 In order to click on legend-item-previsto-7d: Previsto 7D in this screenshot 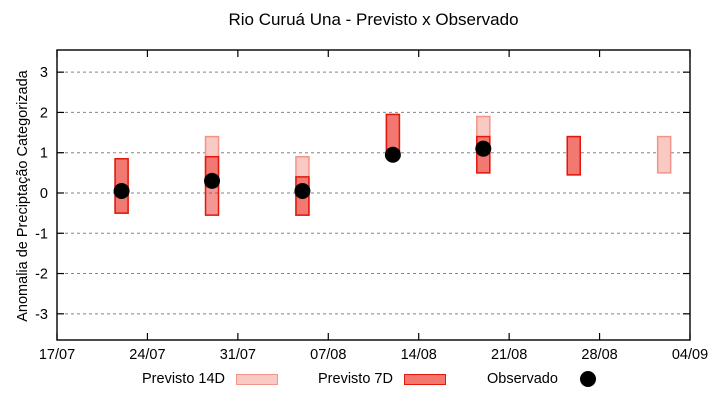, I will do `click(382, 379)`.